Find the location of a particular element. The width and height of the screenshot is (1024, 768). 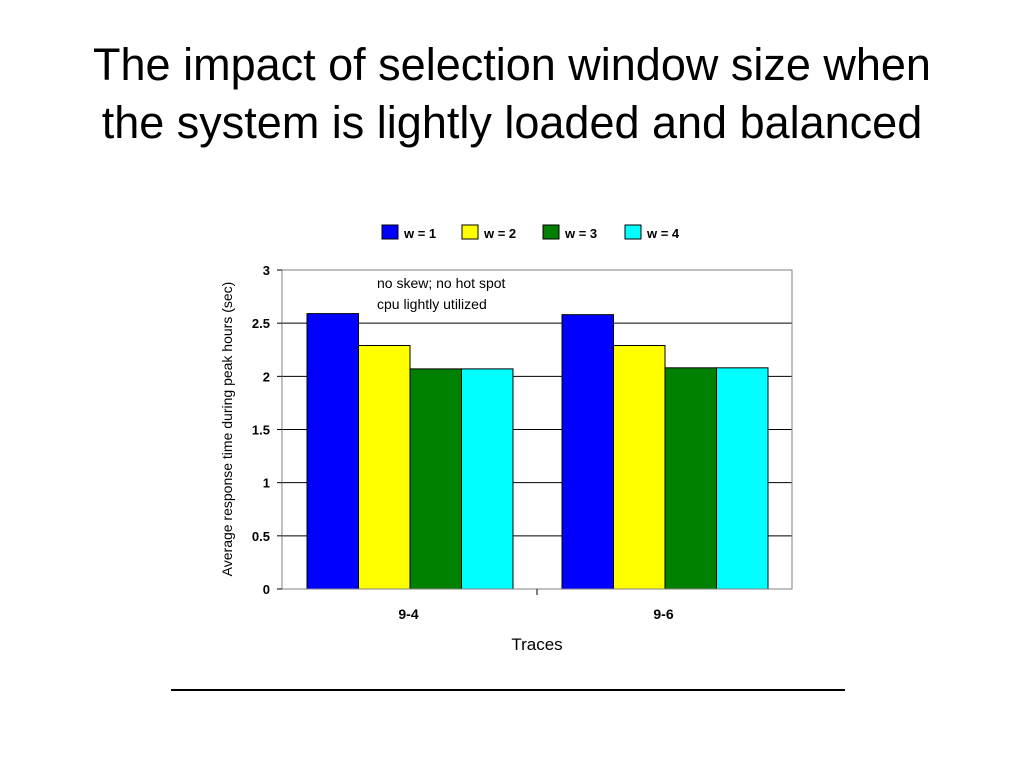

y-tick-label-4: 2 is located at coordinates (266, 376).